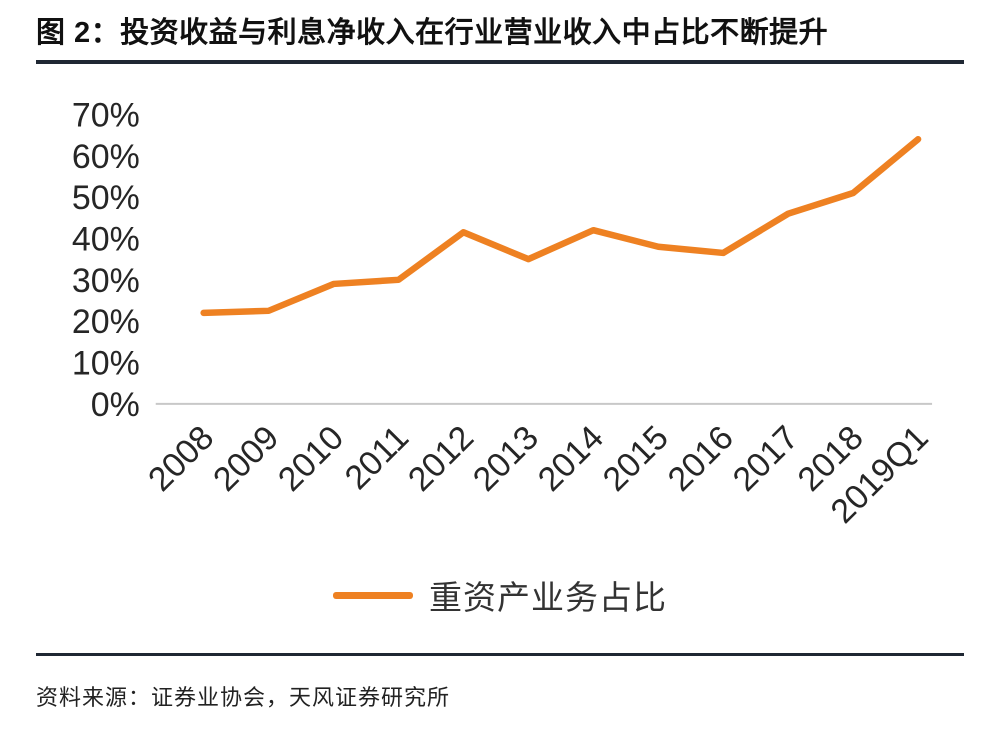 This screenshot has width=1000, height=747. I want to click on x-tick-label: 2008, so click(181, 459).